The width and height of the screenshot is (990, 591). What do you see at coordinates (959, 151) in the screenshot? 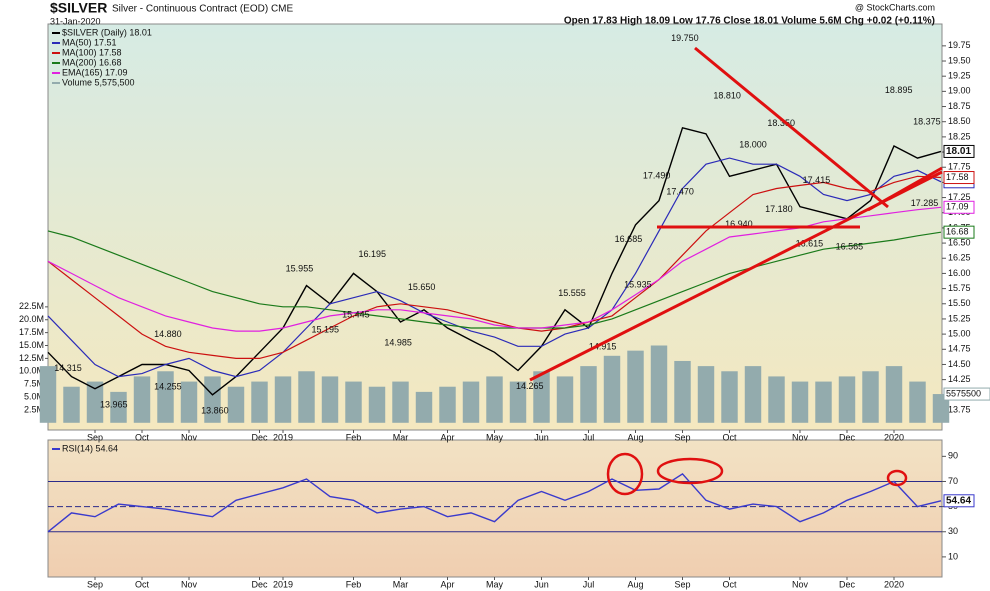
I see `last-value-tag: 18.01` at bounding box center [959, 151].